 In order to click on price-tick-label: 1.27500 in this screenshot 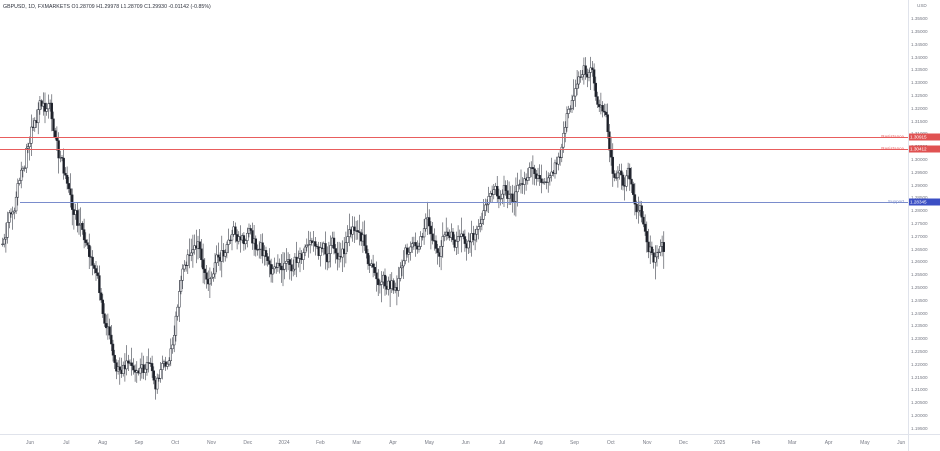, I will do `click(919, 223)`.